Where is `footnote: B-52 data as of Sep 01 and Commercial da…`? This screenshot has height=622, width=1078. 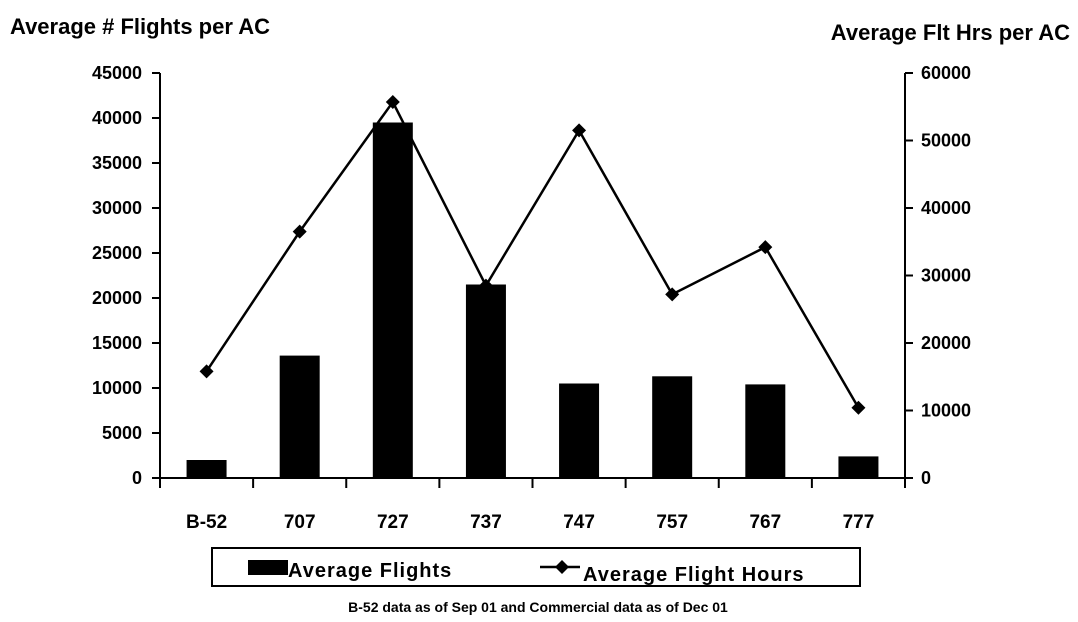
footnote: B-52 data as of Sep 01 and Commercial da… is located at coordinates (538, 607).